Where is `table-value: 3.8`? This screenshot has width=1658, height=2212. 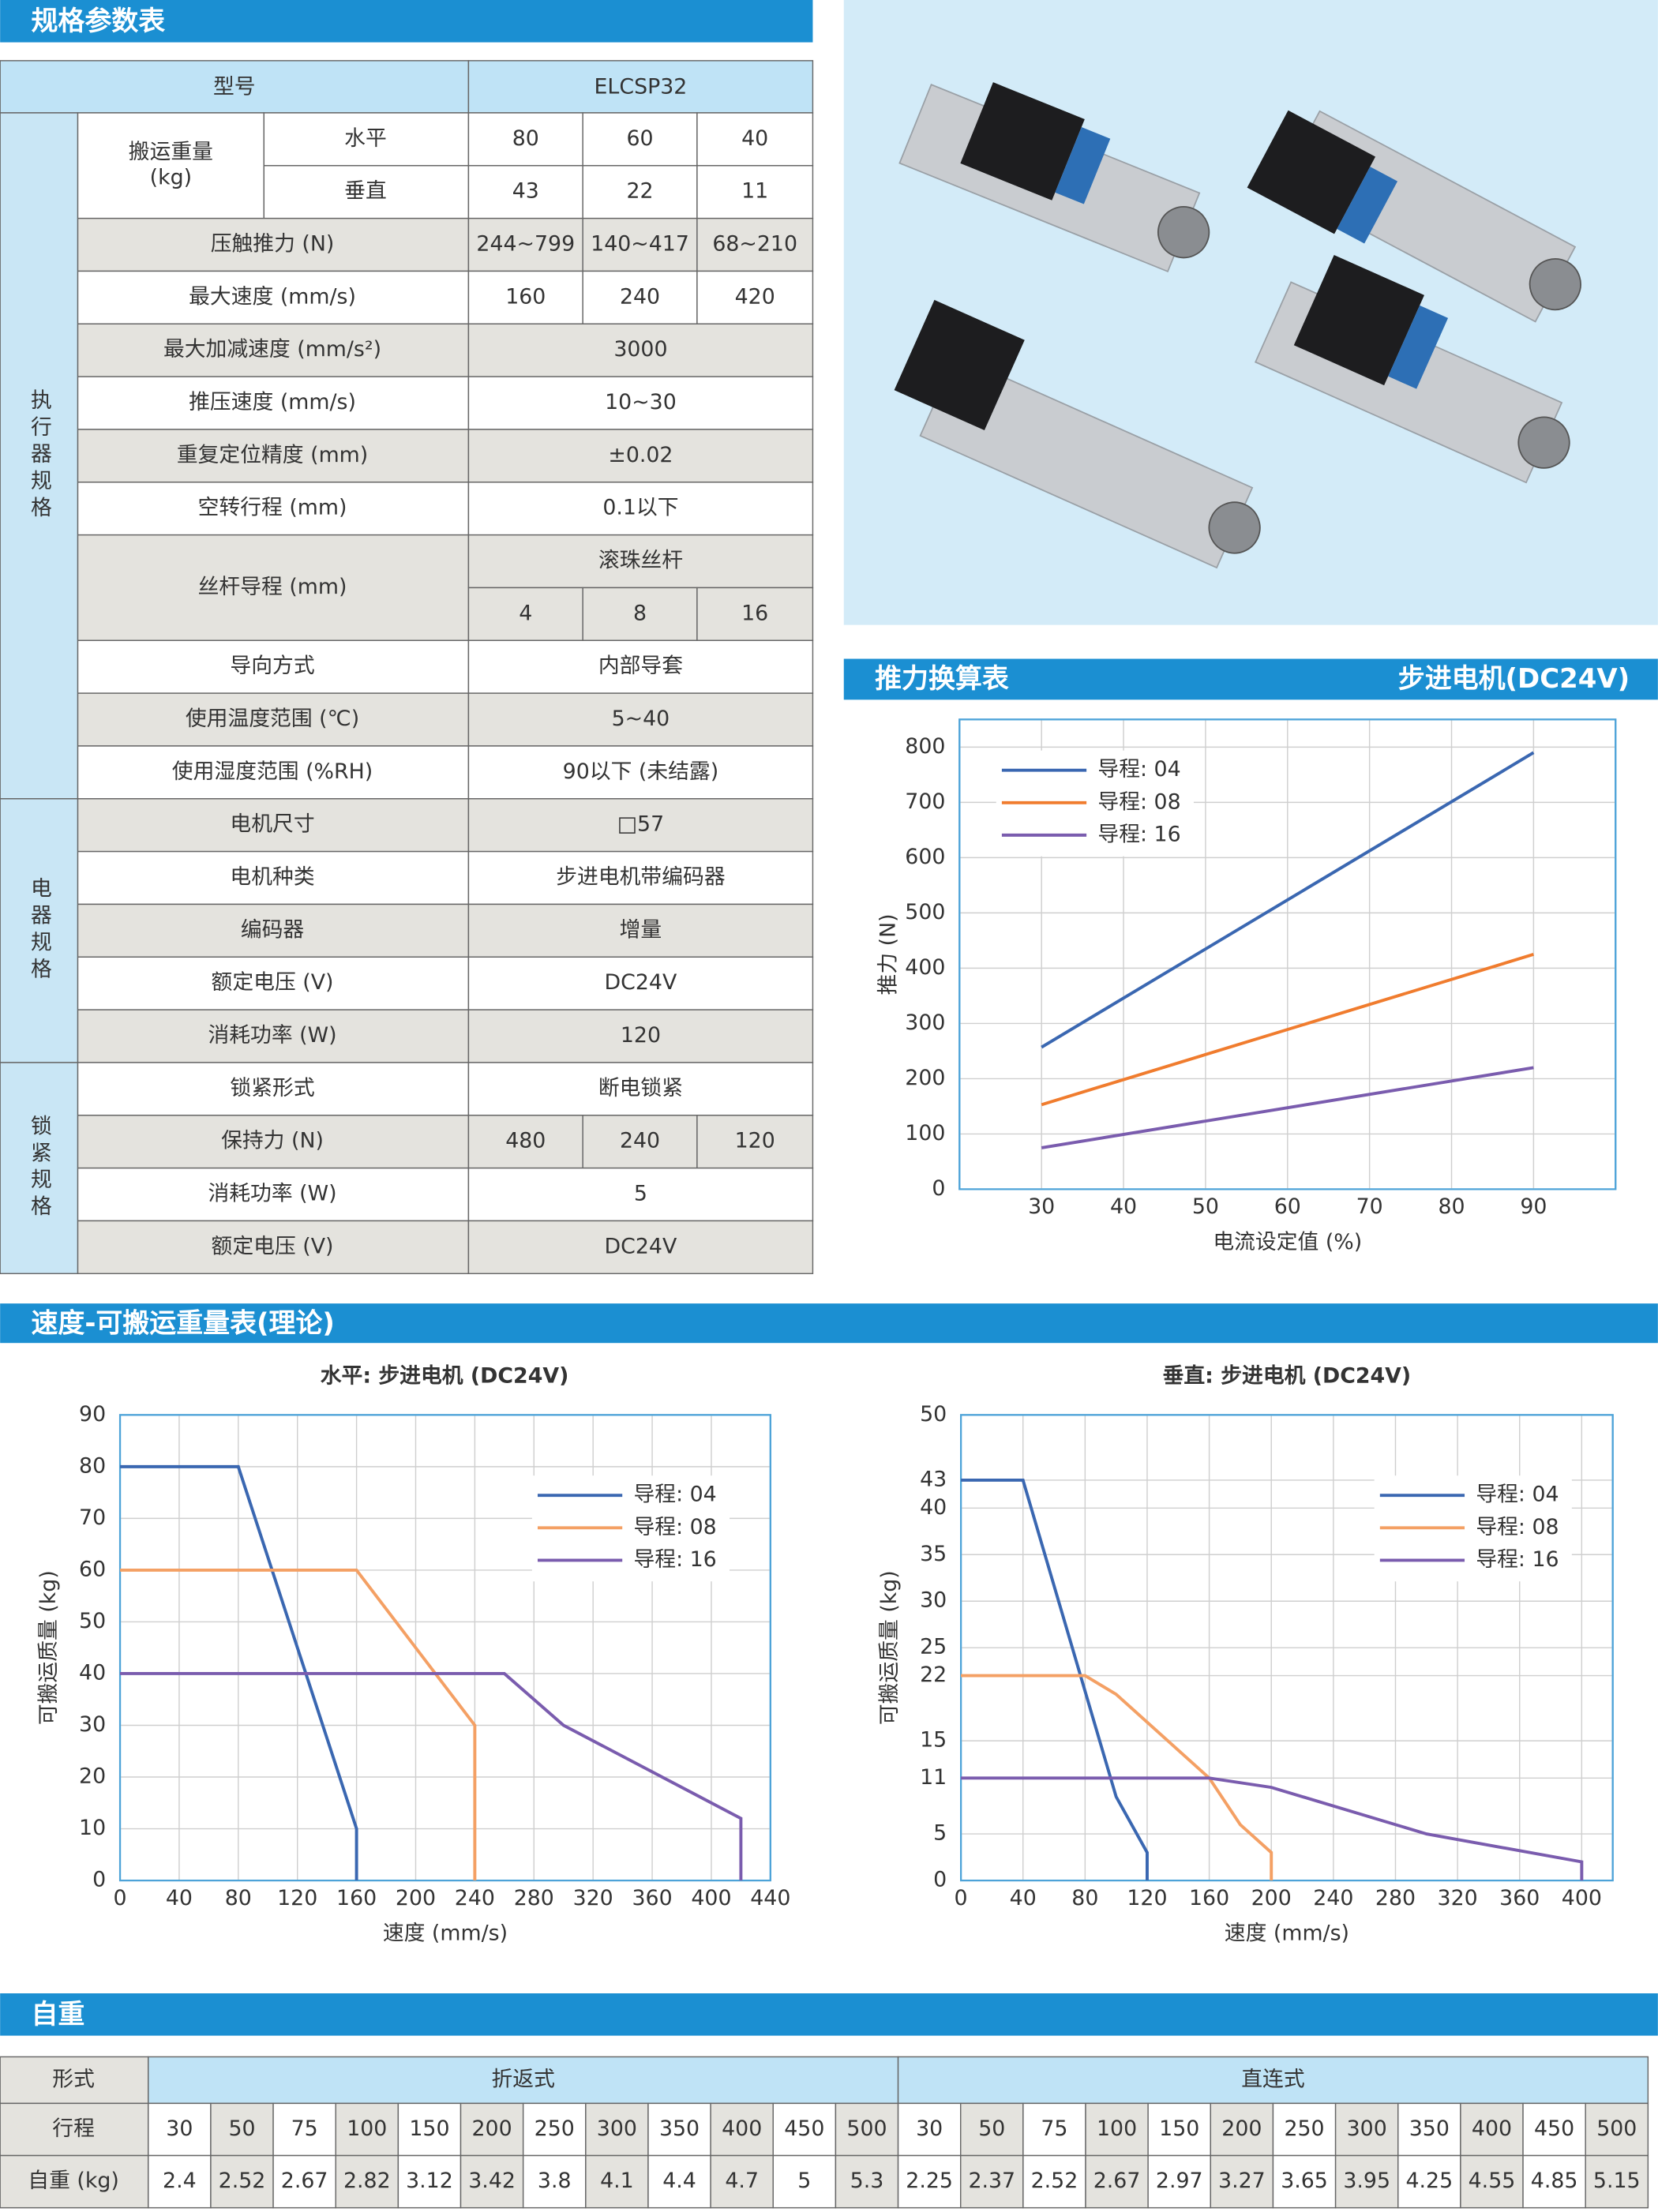 table-value: 3.8 is located at coordinates (555, 2181).